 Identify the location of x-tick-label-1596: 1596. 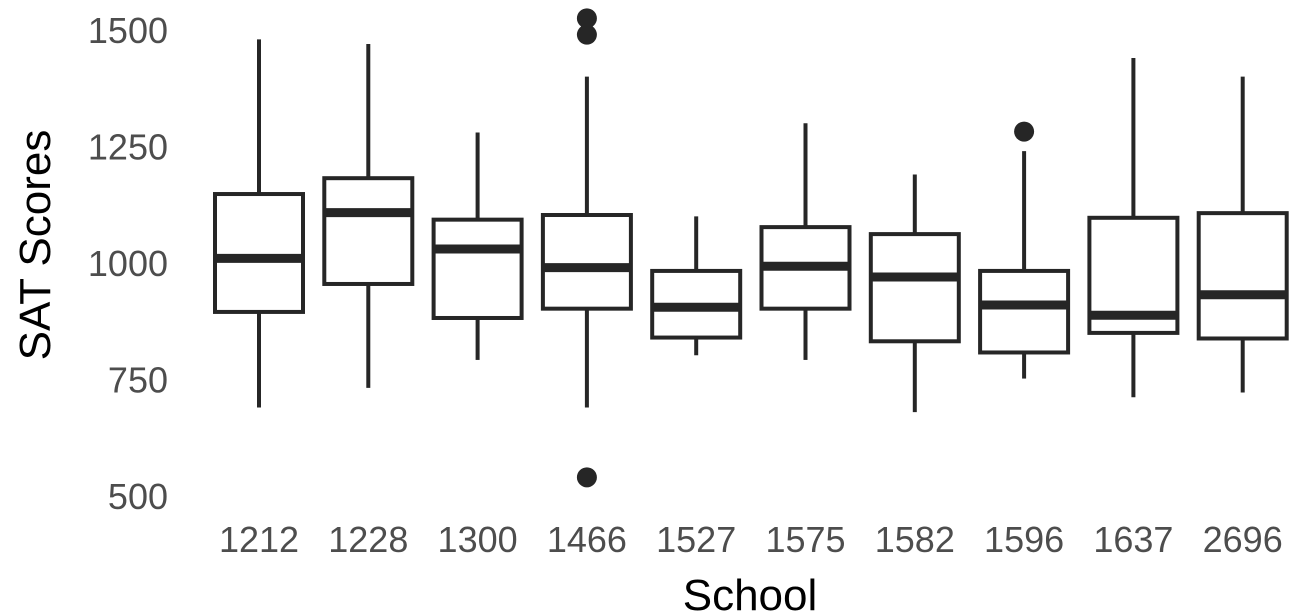
(1024, 539).